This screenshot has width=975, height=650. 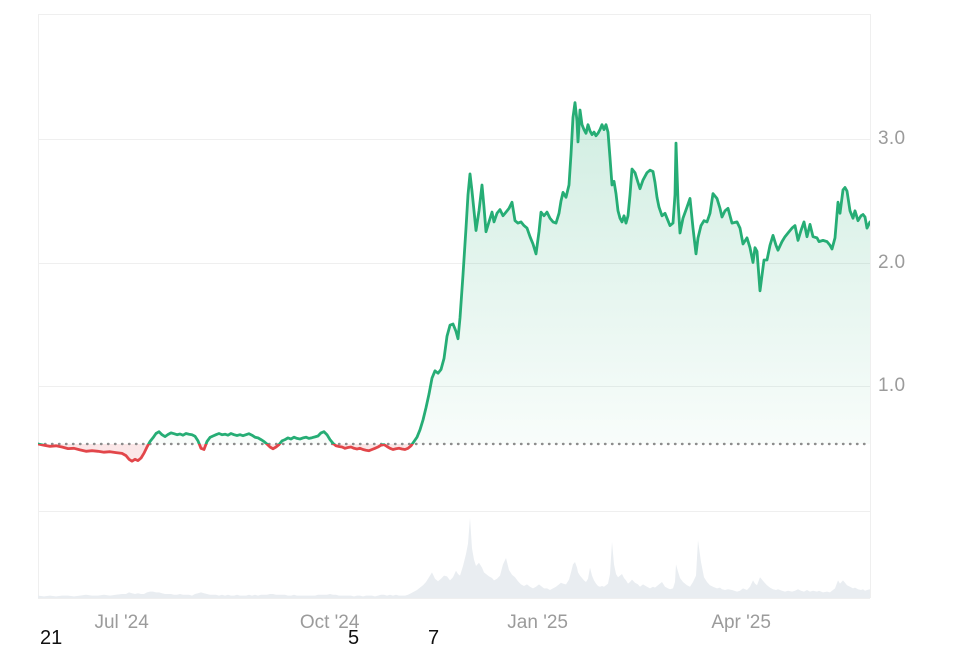 I want to click on x-axis-tick-label: Jan '25, so click(x=537, y=622).